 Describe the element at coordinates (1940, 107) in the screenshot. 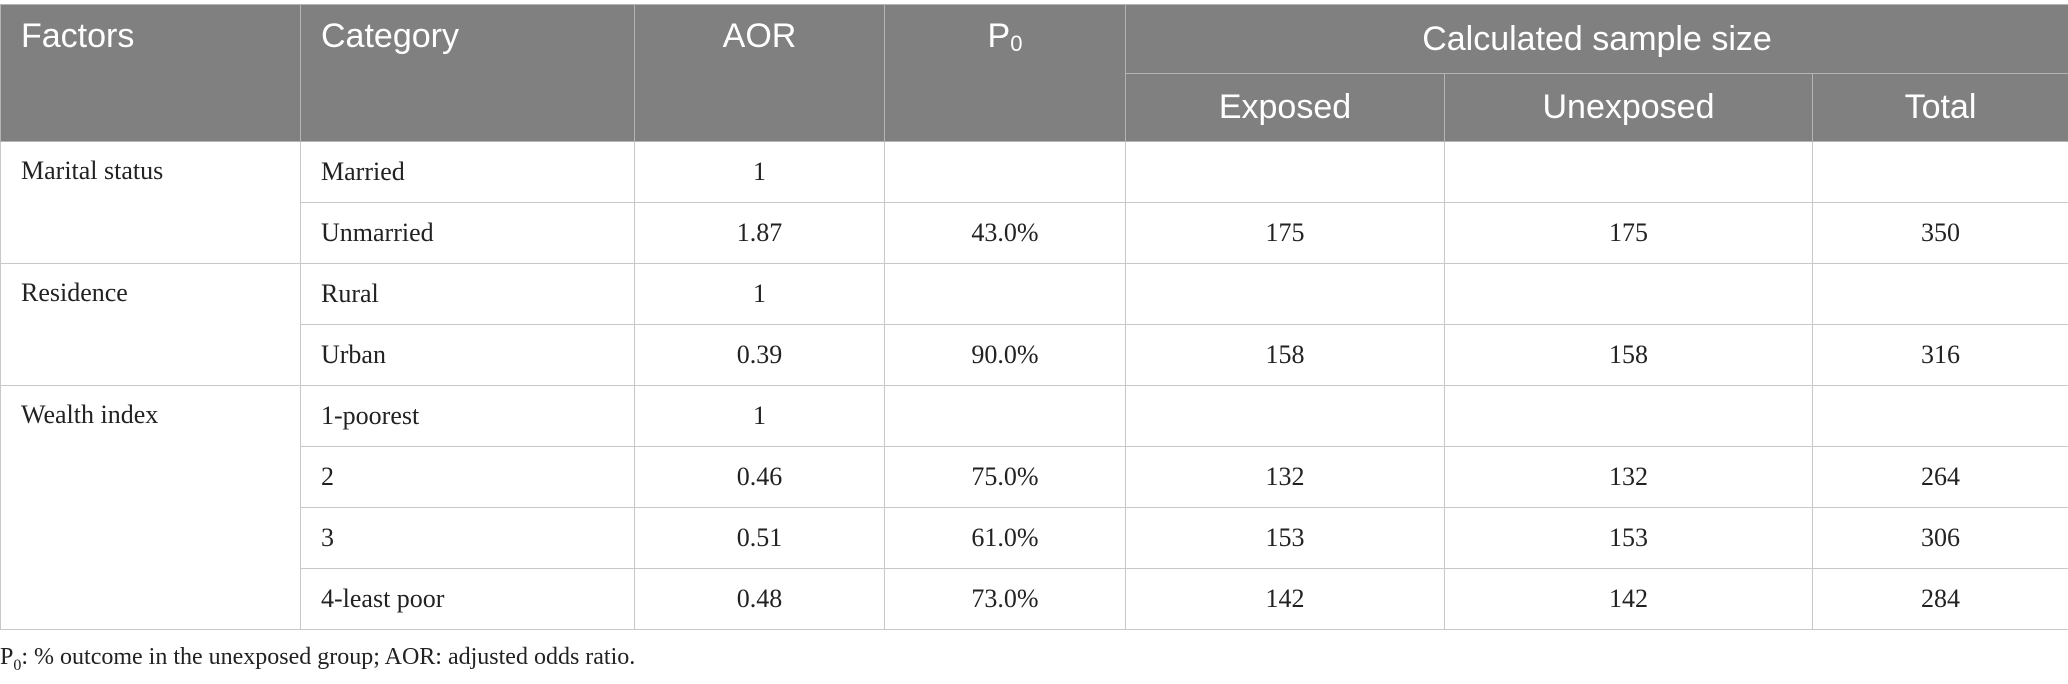

I see `header-total: Total` at that location.